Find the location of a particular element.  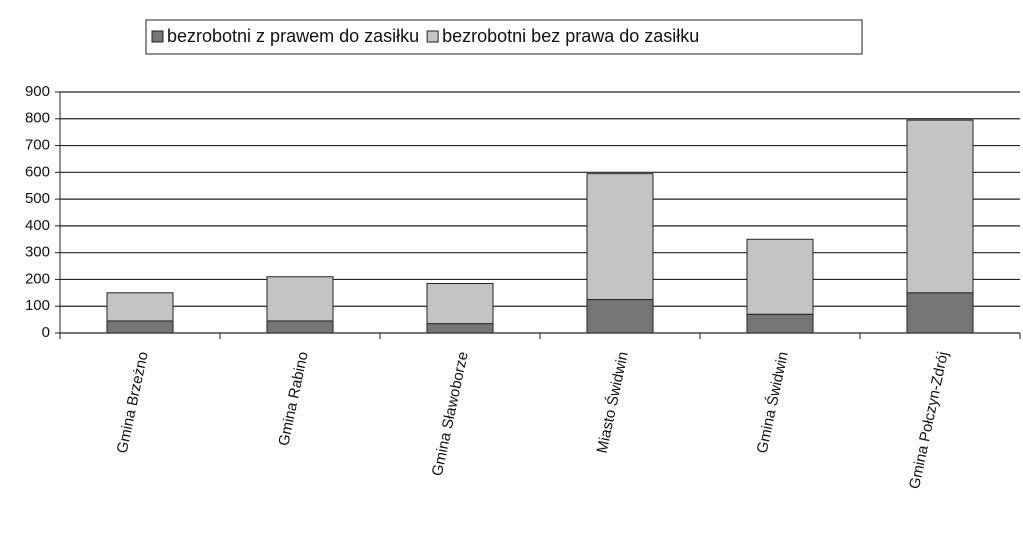

y-tick-label: 0 is located at coordinates (46, 332).